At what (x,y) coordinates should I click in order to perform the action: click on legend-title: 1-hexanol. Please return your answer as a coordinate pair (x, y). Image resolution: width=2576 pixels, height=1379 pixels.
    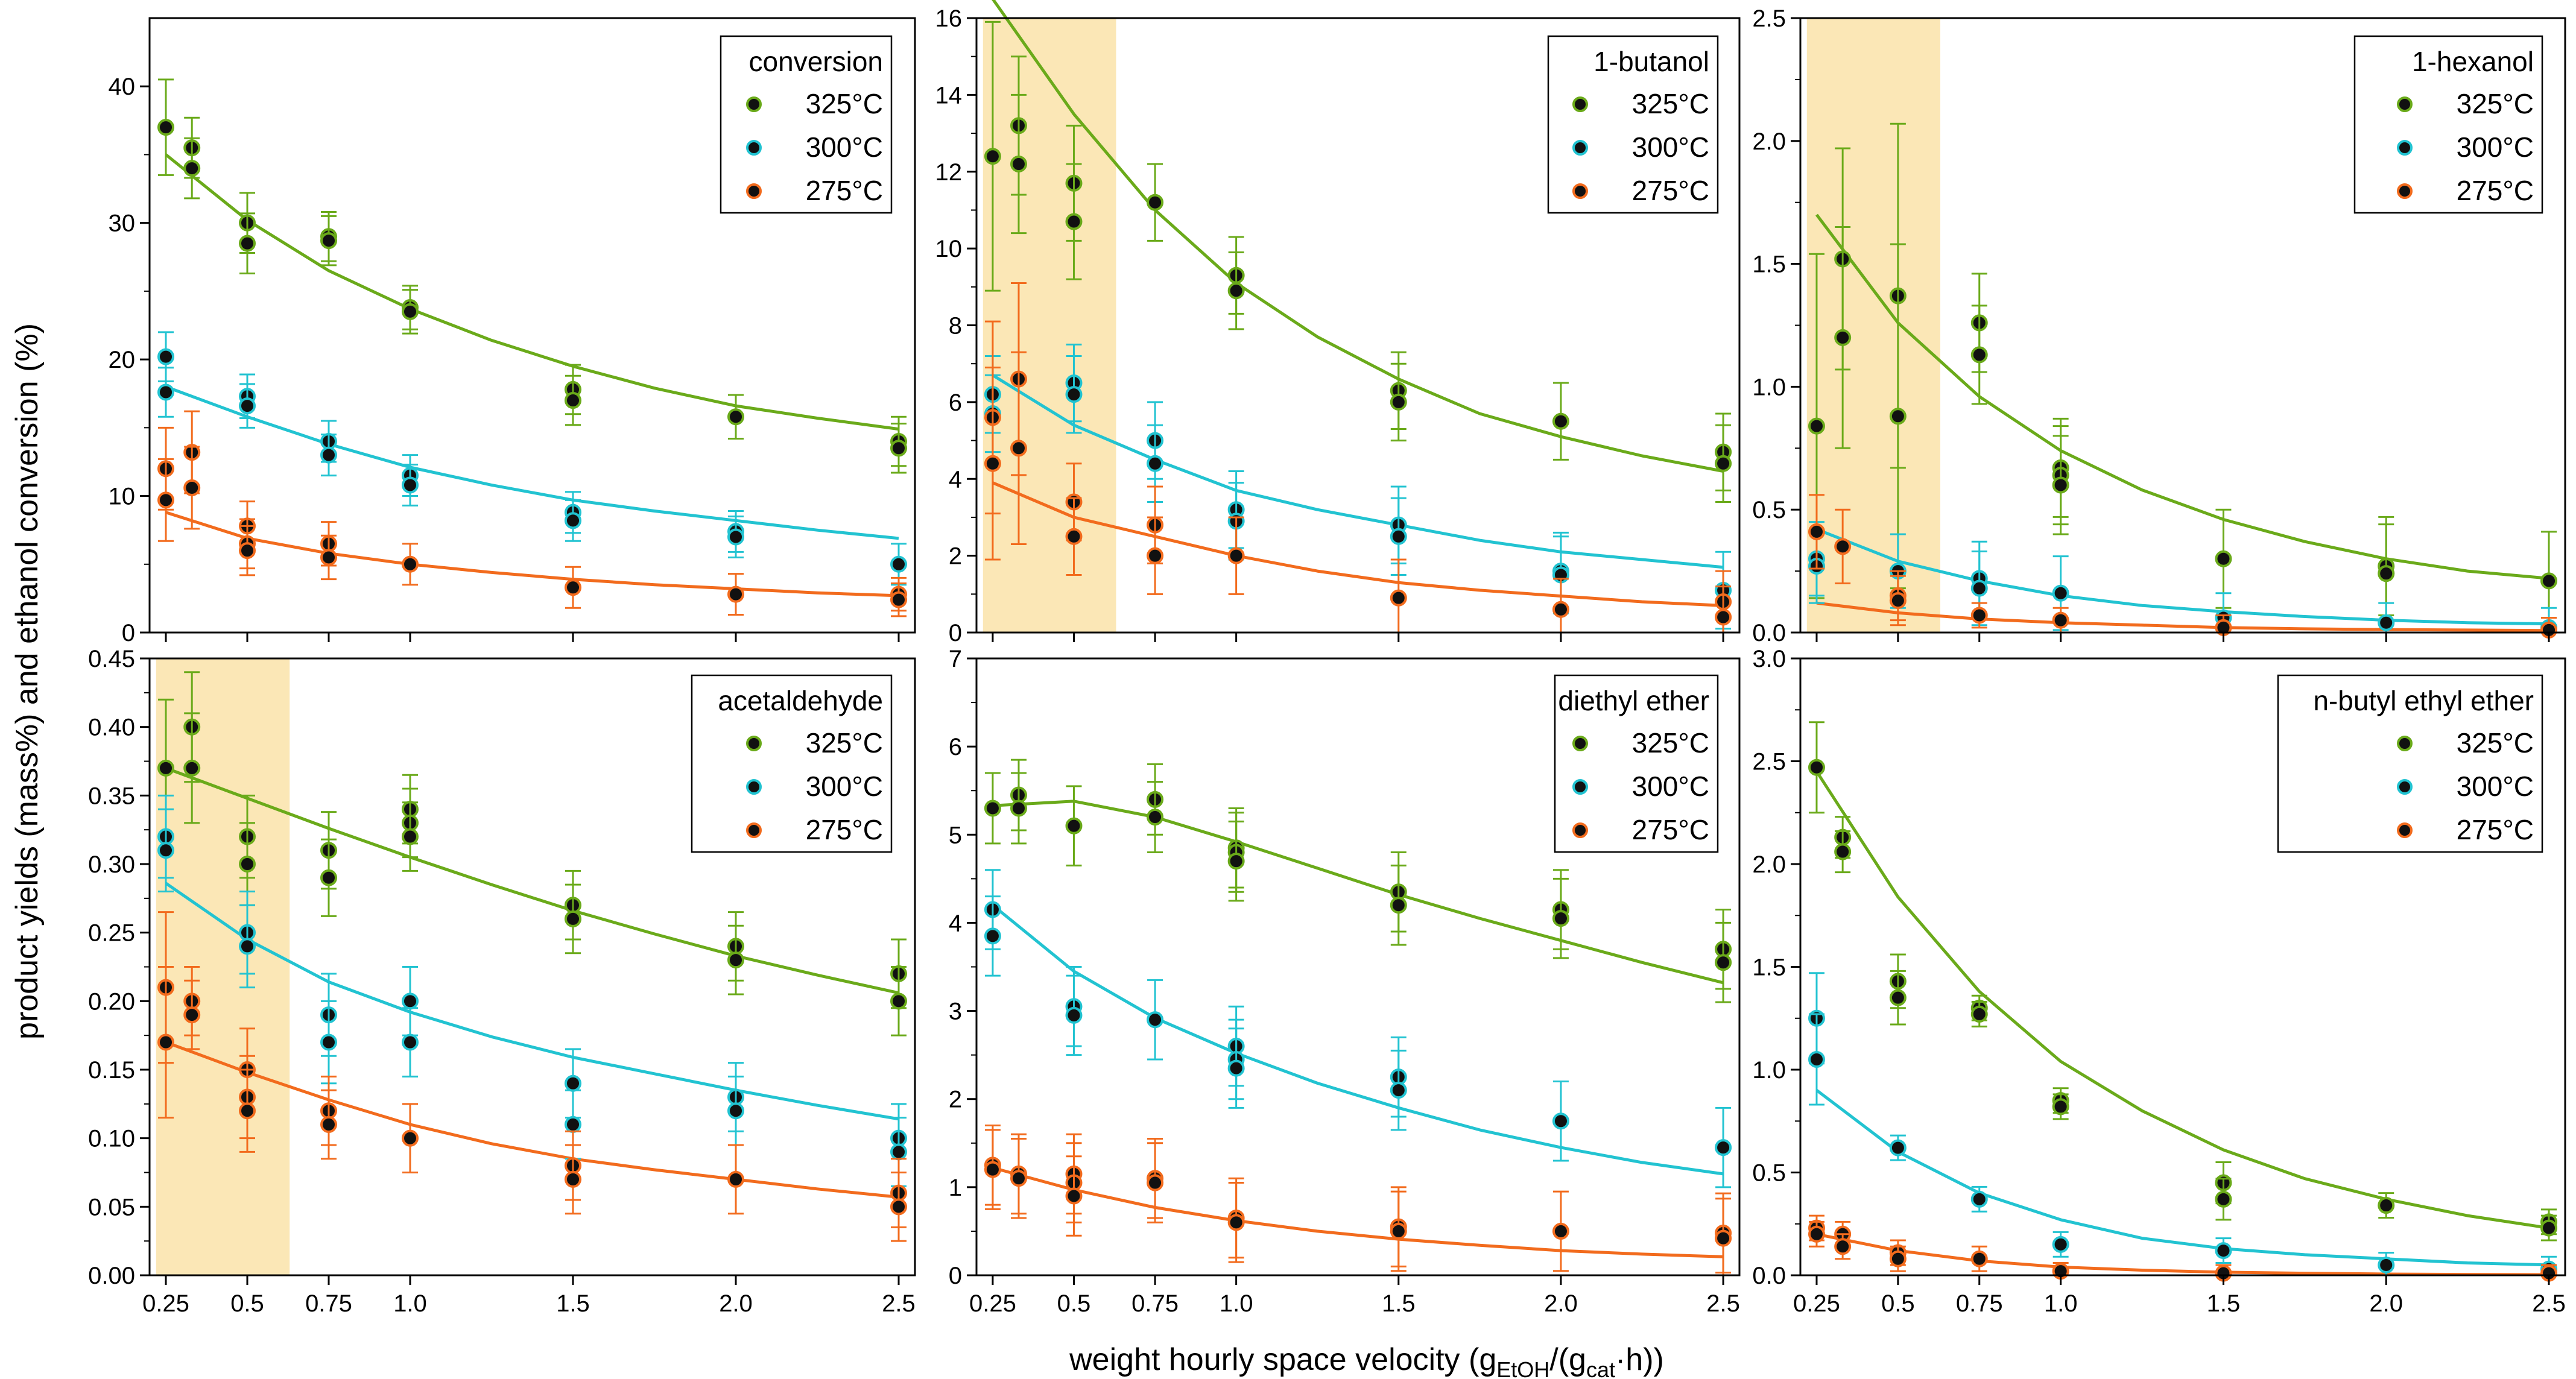
    Looking at the image, I should click on (2473, 61).